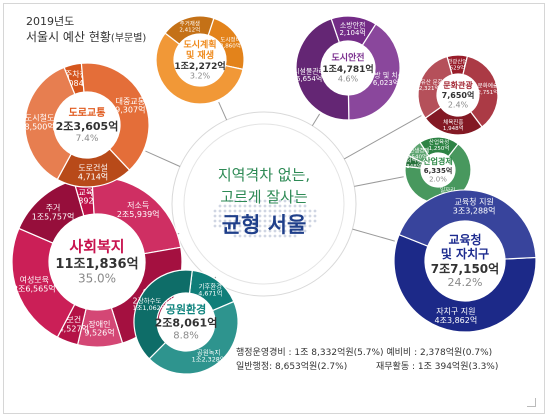 The image size is (550, 418). Describe the element at coordinates (458, 105) in the screenshot. I see `donut-share-culture: 2.4%` at that location.